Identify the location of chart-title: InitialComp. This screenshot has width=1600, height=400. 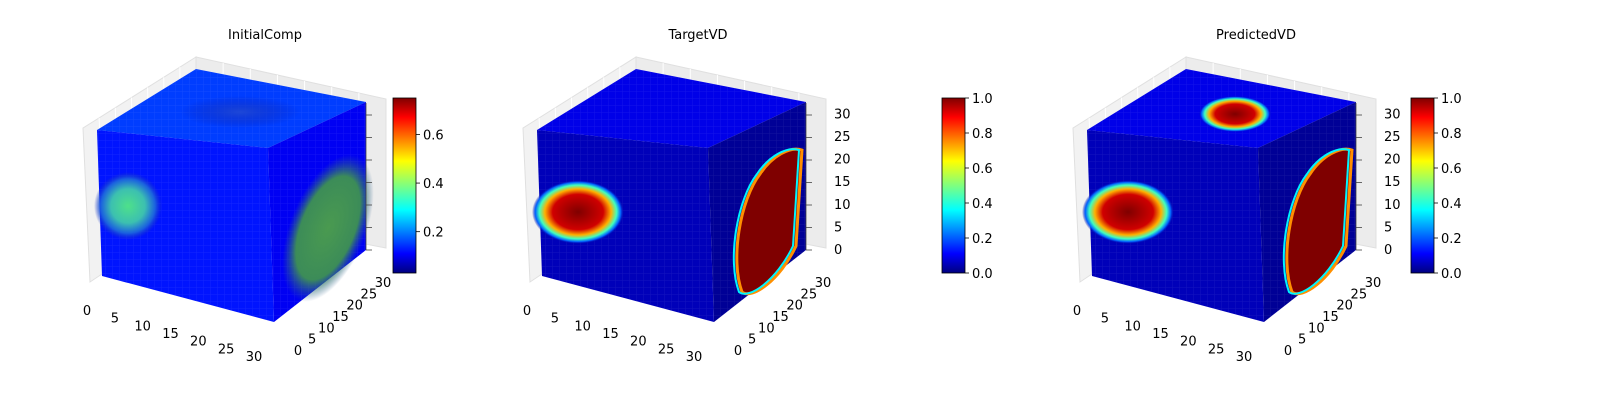
(265, 35).